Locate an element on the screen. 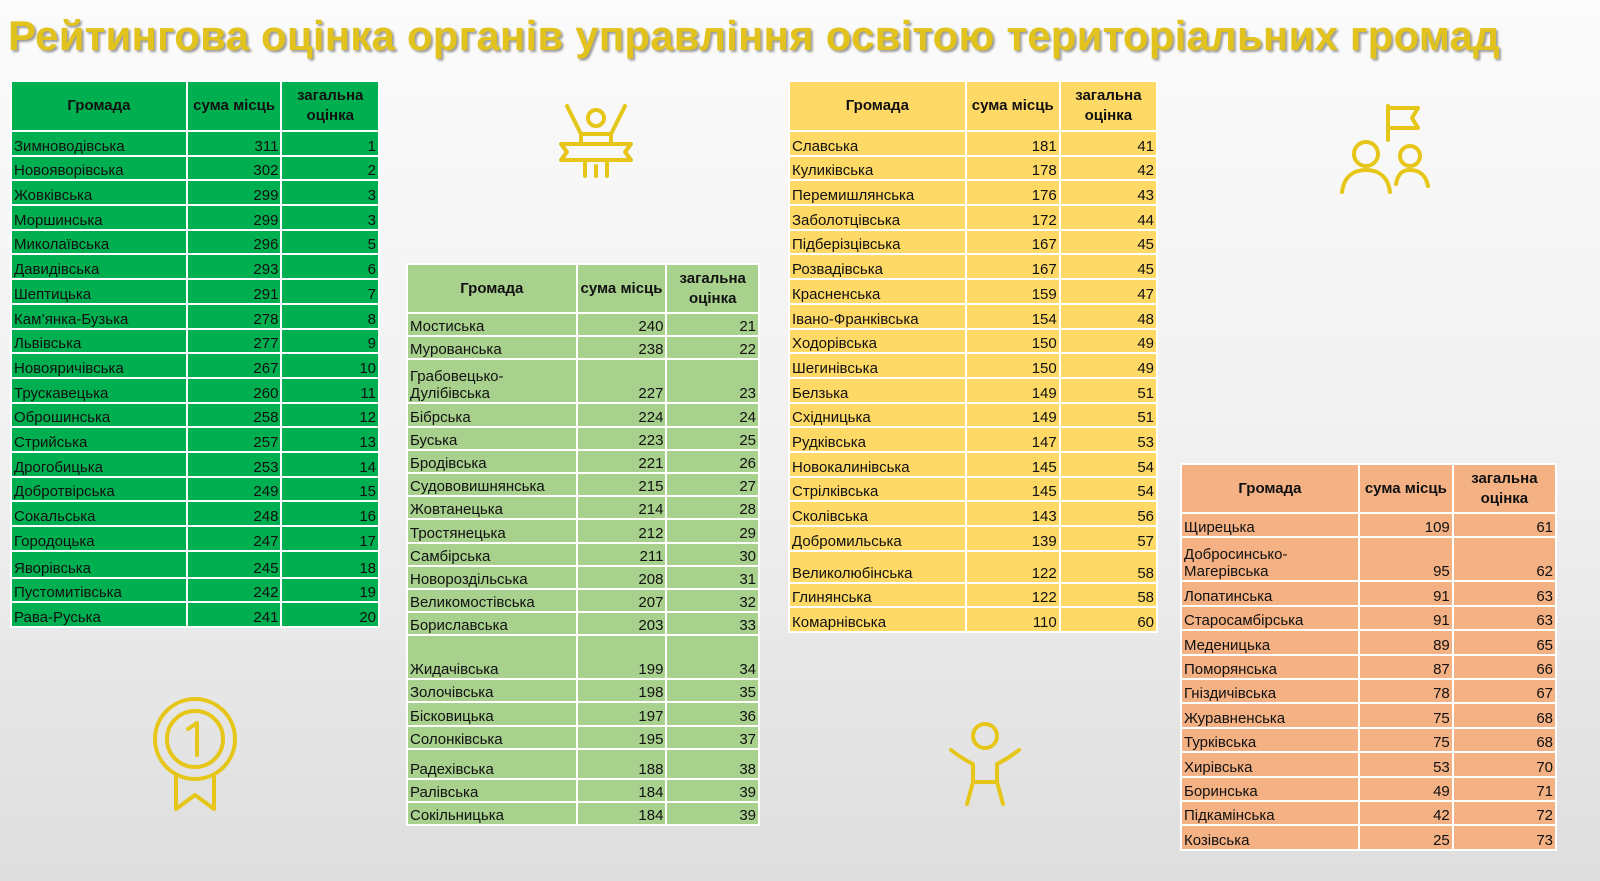 Image resolution: width=1600 pixels, height=881 pixels. overall-score: 39 is located at coordinates (712, 813).